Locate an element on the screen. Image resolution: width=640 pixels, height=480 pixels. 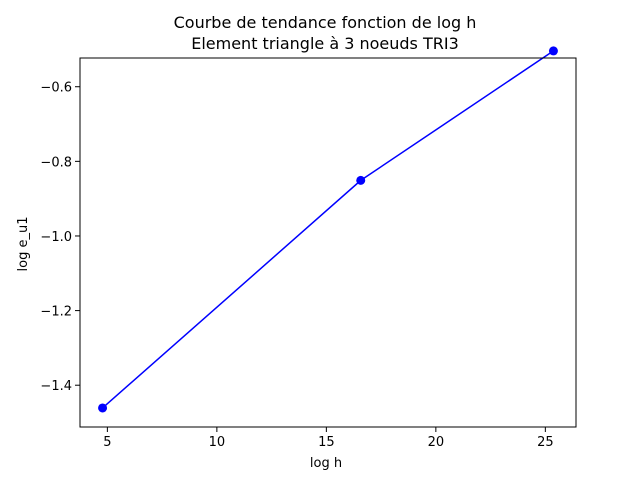
x-tick-label: 25 is located at coordinates (545, 442).